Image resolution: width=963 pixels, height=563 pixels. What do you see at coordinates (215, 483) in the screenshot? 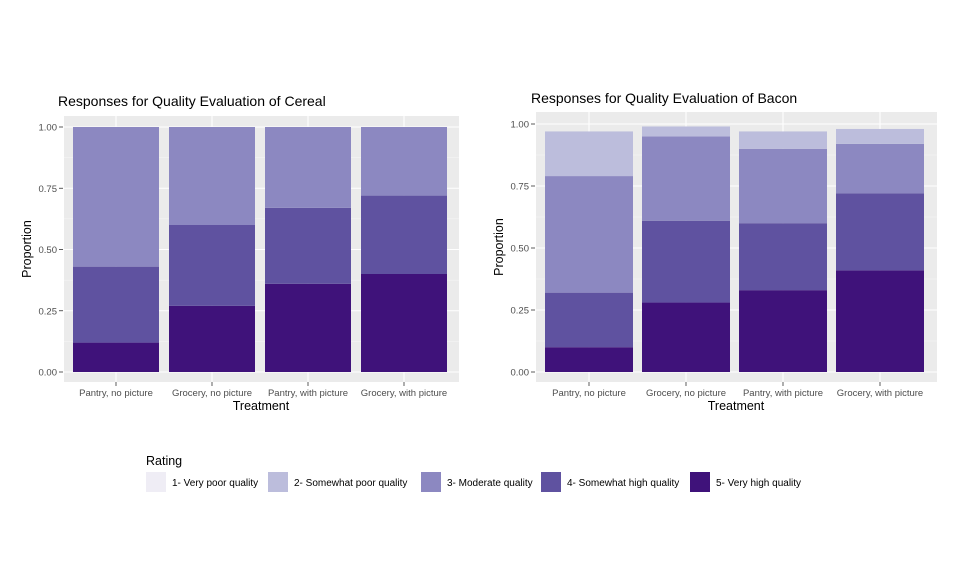
I see `legend-key-label: 1- Very poor quality` at bounding box center [215, 483].